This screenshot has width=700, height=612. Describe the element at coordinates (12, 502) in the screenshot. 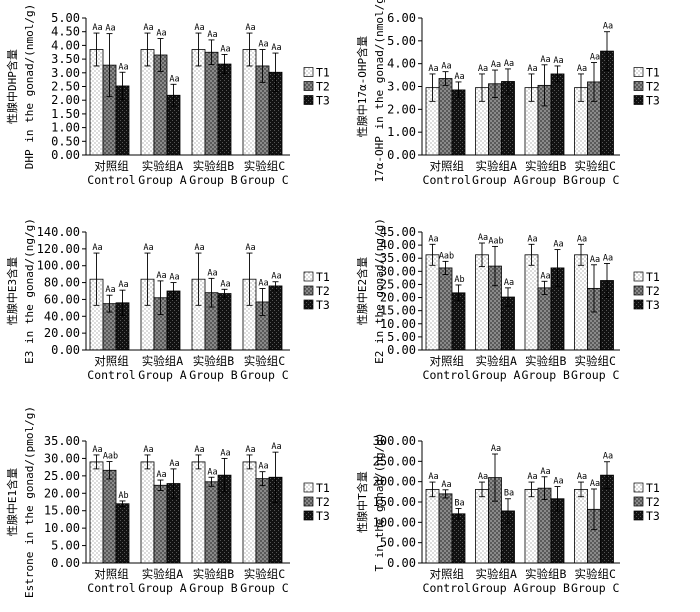

I see `y-axis-title-cn: 性腺中E1含量` at that location.